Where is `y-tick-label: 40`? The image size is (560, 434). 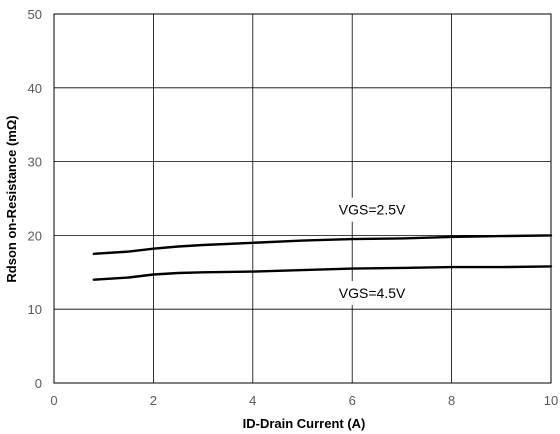
y-tick-label: 40 is located at coordinates (35, 88).